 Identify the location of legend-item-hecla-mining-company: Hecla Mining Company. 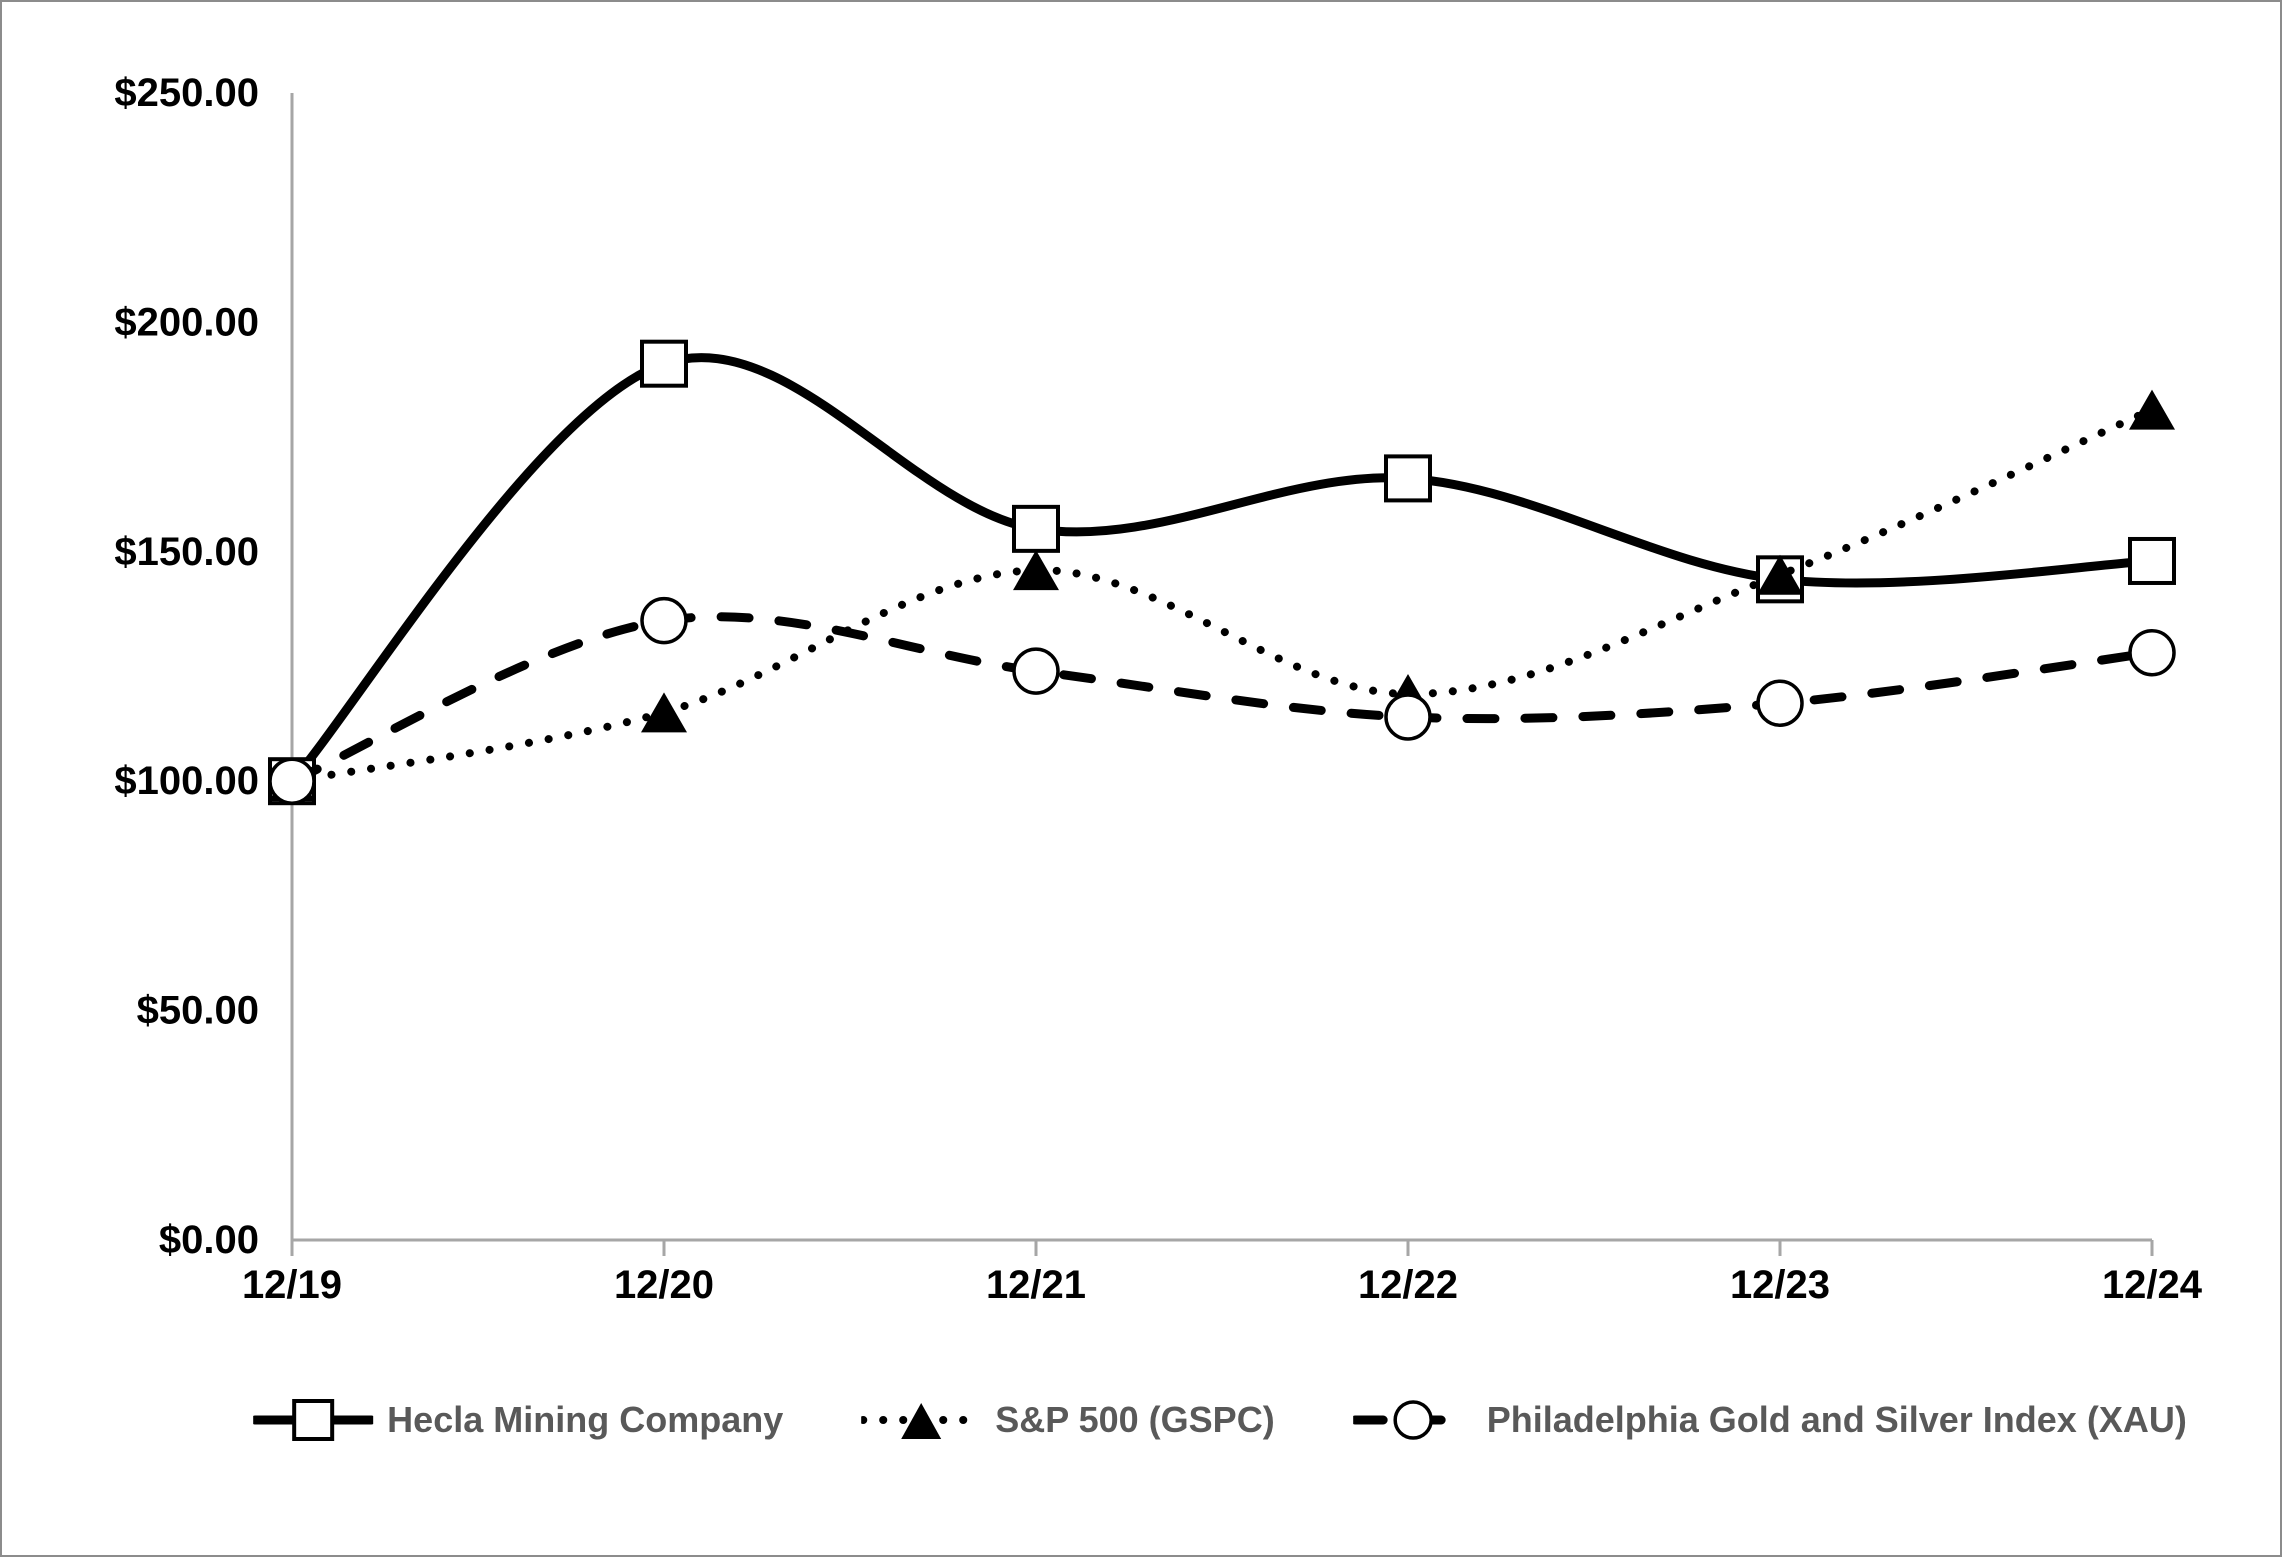
(518, 1420).